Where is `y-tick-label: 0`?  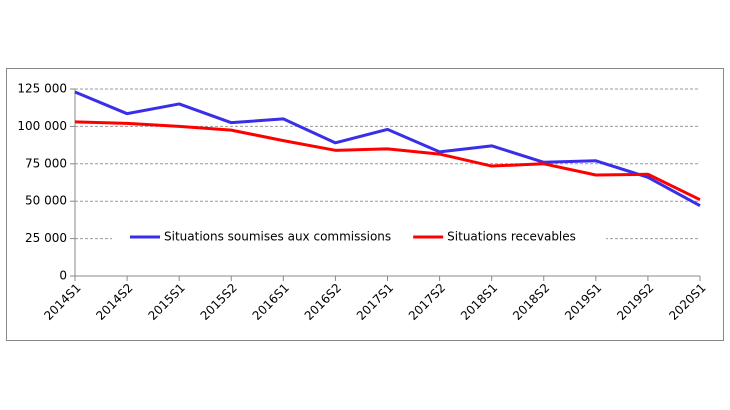
y-tick-label: 0 is located at coordinates (63, 276).